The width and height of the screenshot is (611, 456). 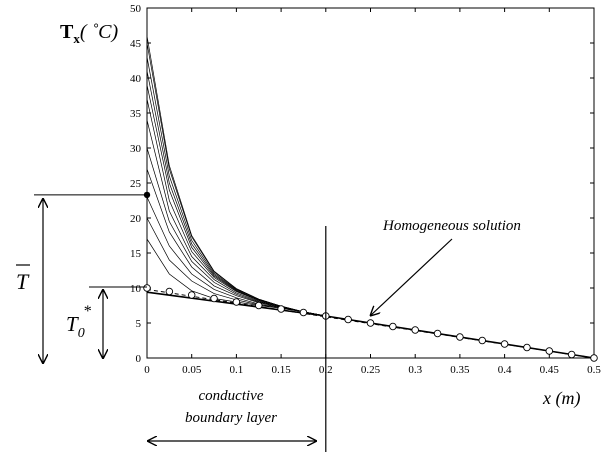 What do you see at coordinates (136, 114) in the screenshot?
I see `y-tick-label: 35` at bounding box center [136, 114].